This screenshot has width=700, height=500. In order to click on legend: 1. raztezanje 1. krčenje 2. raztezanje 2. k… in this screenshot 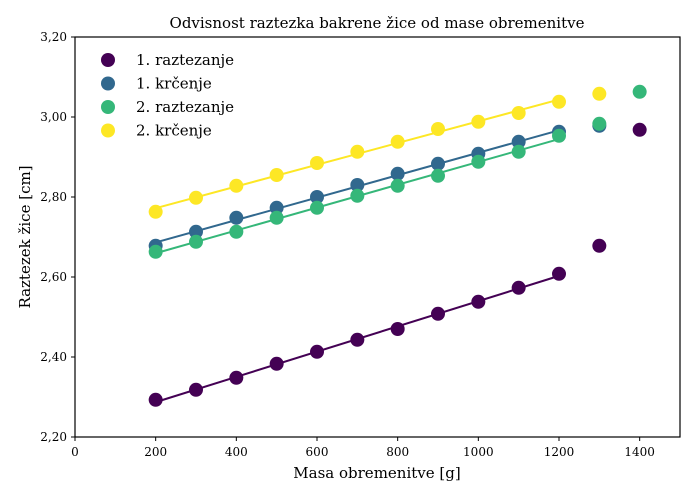, I will do `click(167, 95)`.